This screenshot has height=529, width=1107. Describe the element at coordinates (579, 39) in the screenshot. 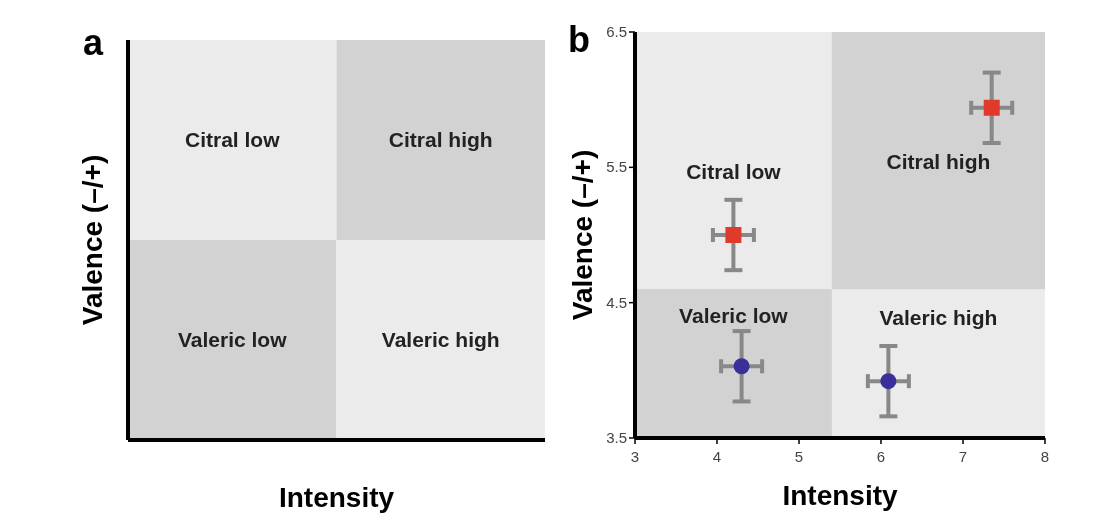

I see `chart-title: b` at that location.